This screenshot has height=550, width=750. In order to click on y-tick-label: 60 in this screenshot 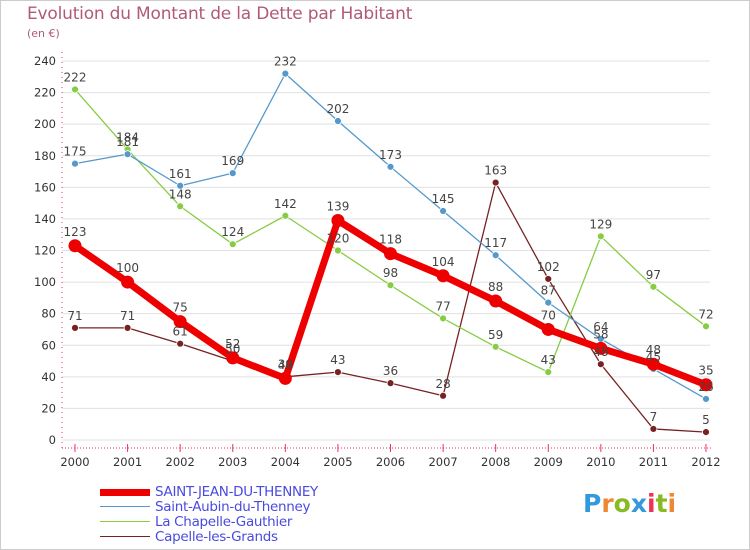, I will do `click(48, 345)`.